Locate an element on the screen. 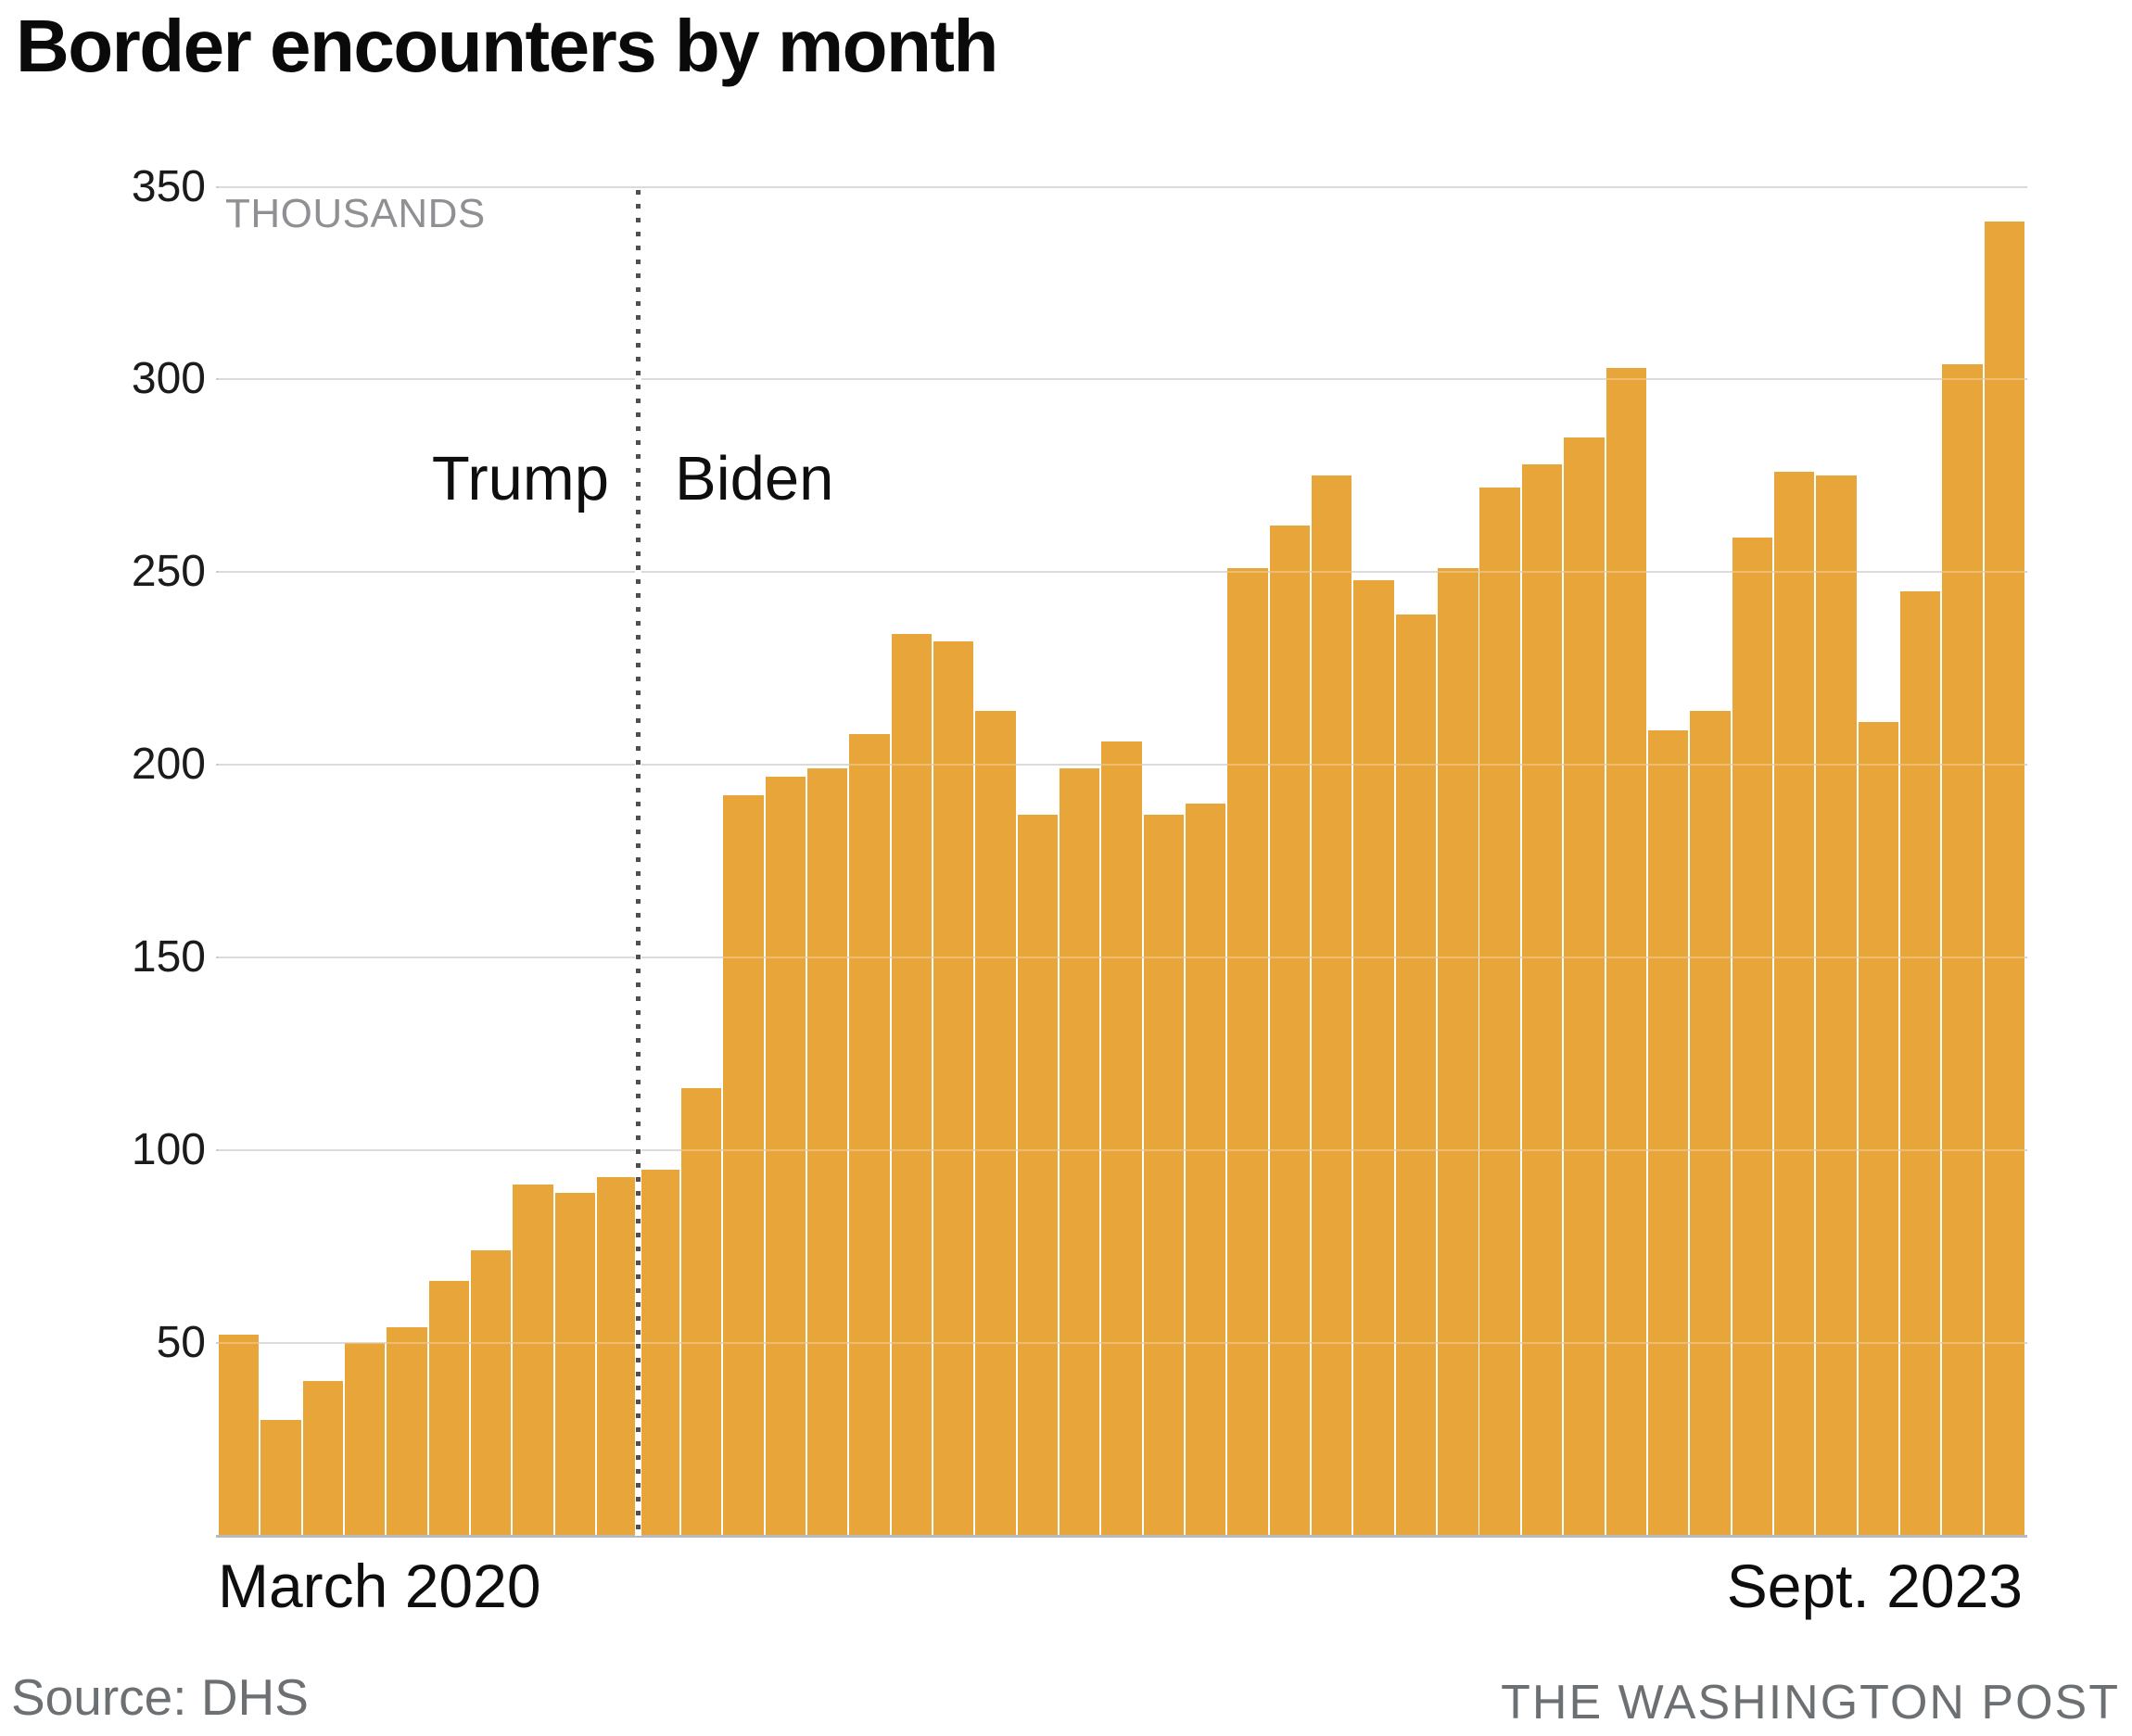 The image size is (2132, 1736). bar-may-2020 is located at coordinates (323, 1458).